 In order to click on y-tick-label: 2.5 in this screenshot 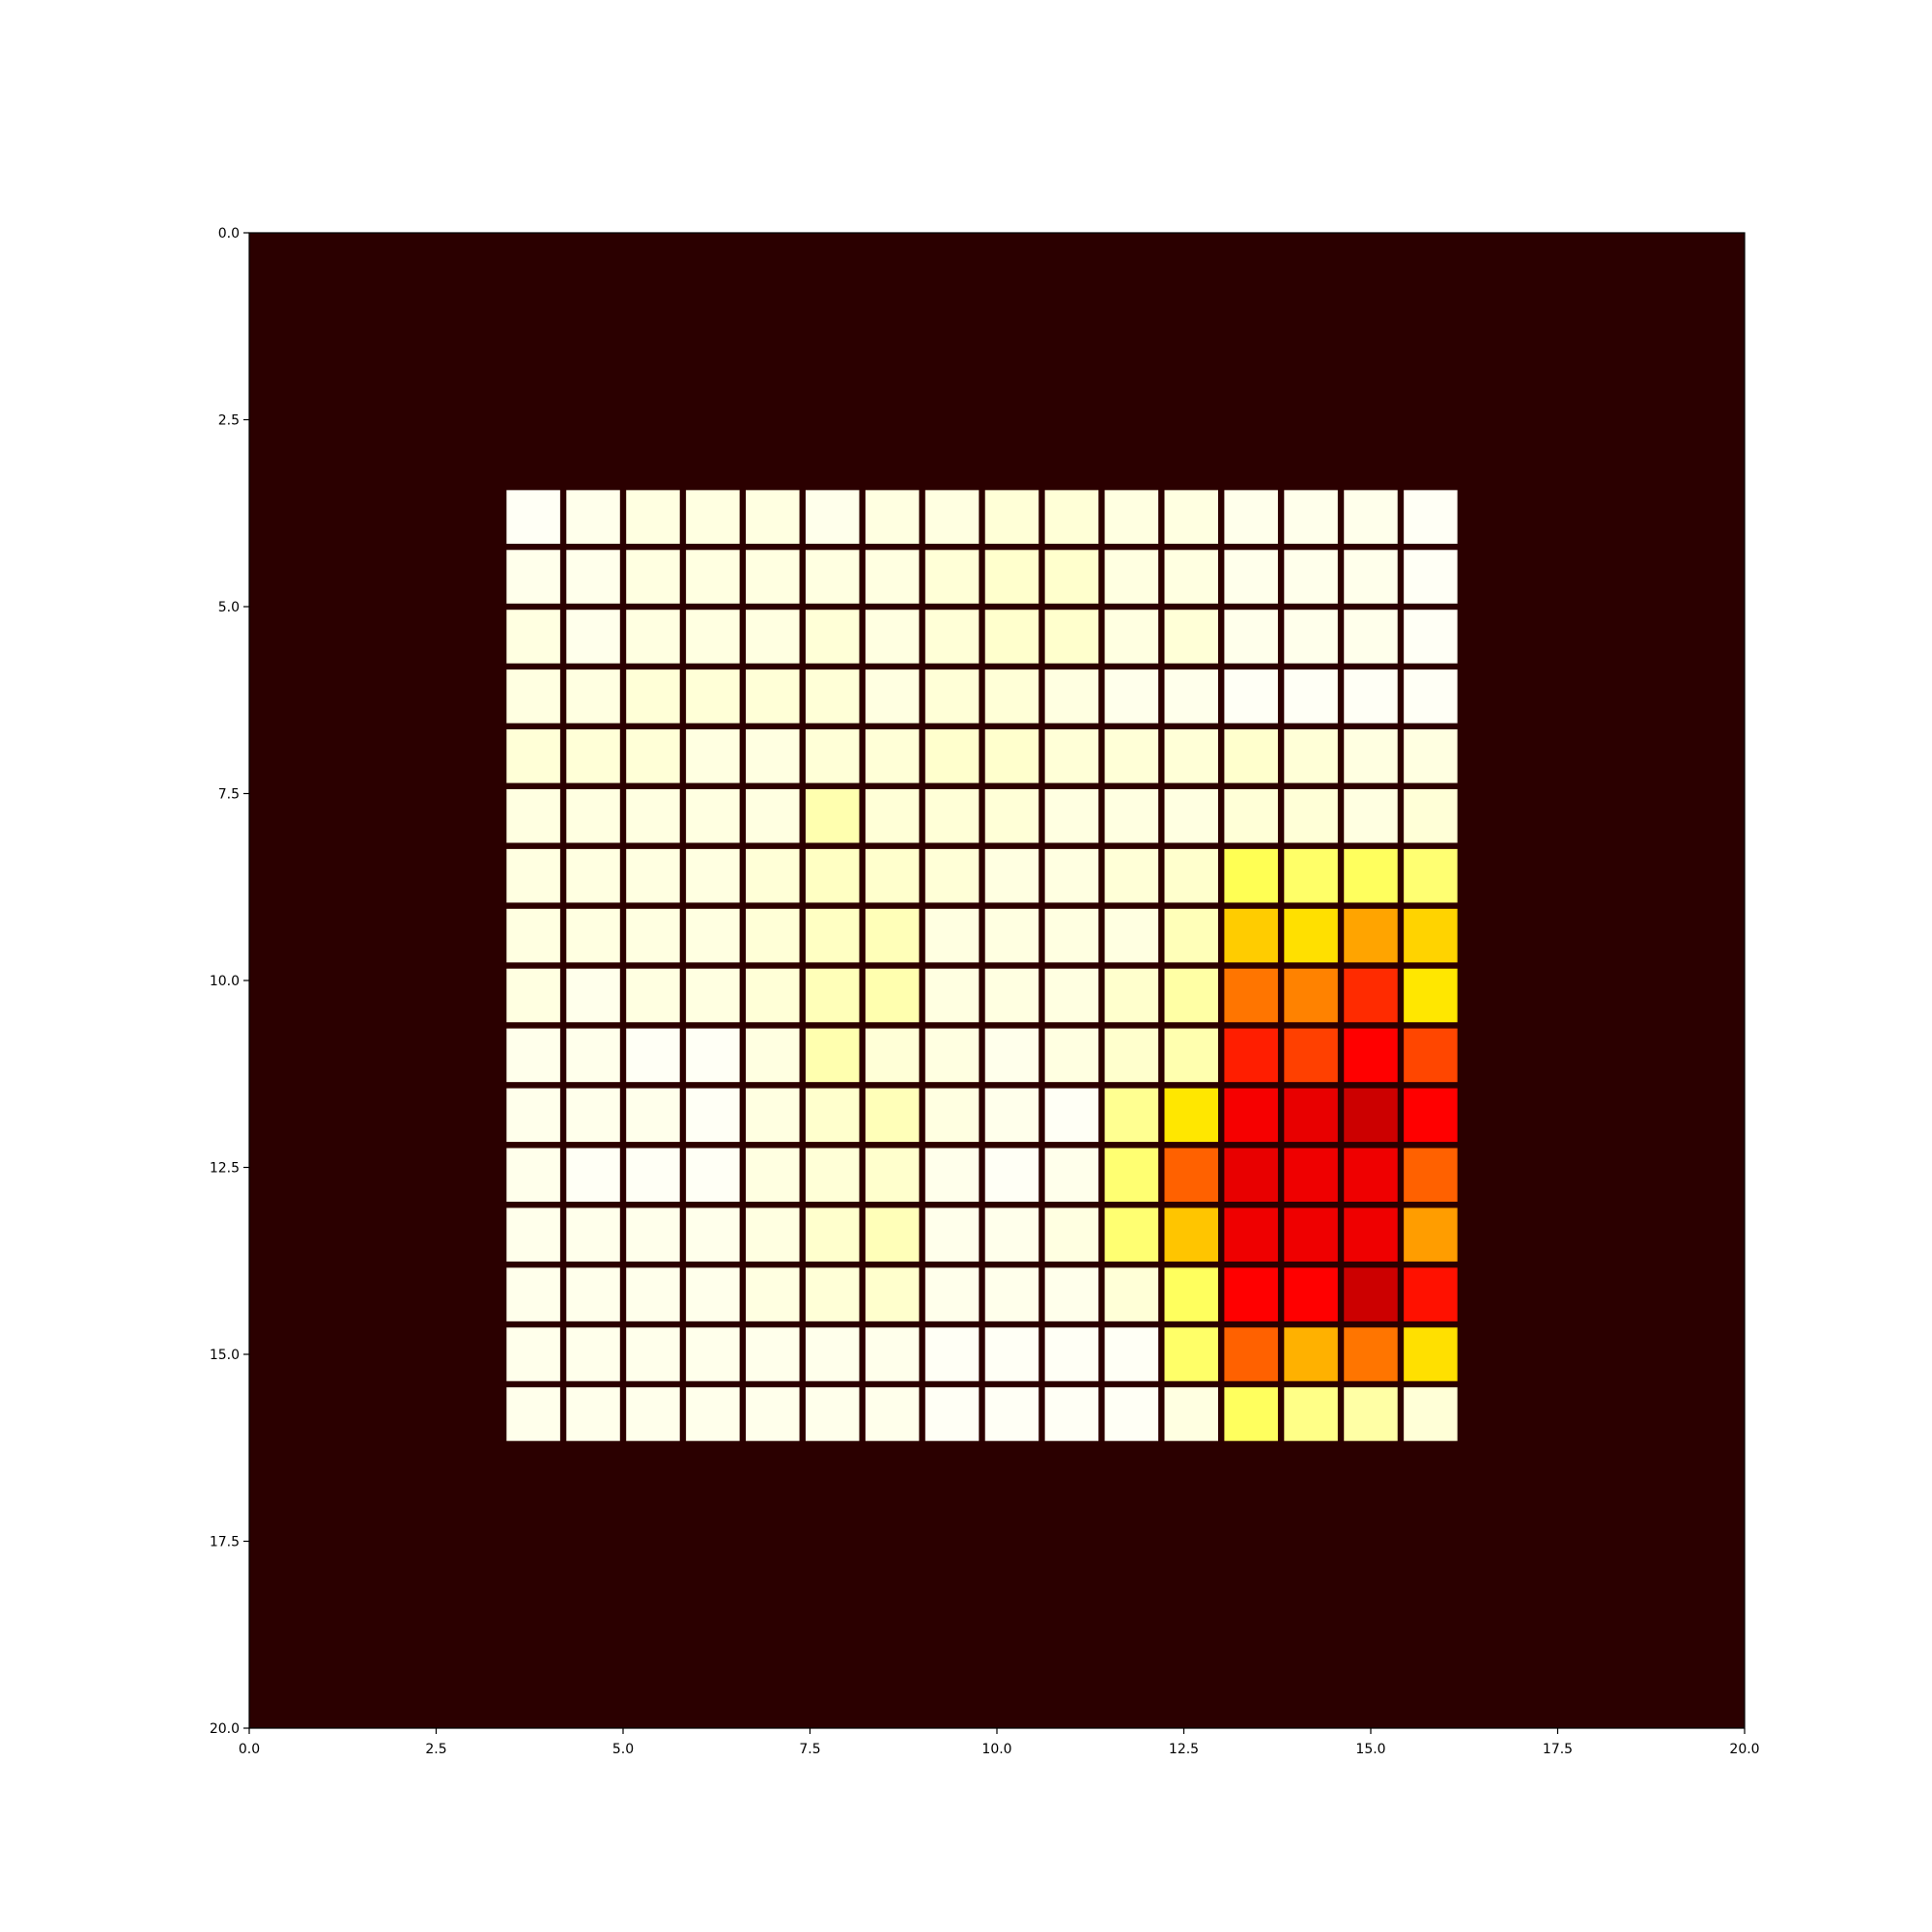, I will do `click(229, 421)`.